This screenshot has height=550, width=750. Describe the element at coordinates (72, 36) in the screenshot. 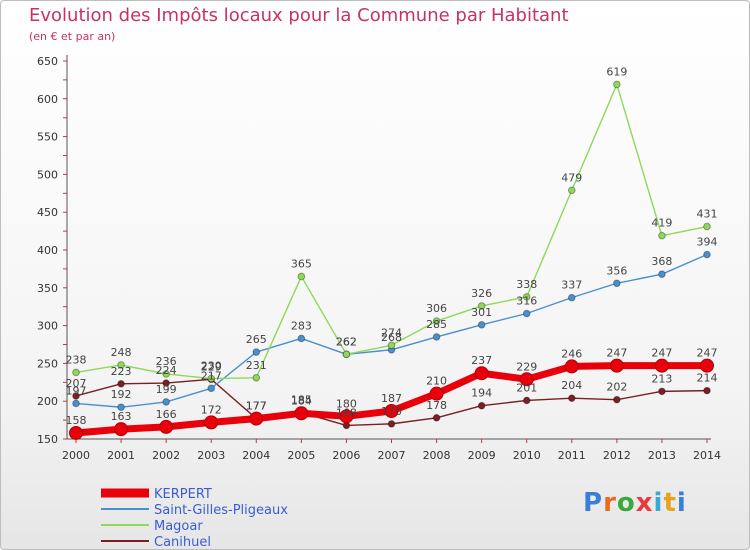

I see `chart-subtitle: (en € et par an)` at that location.